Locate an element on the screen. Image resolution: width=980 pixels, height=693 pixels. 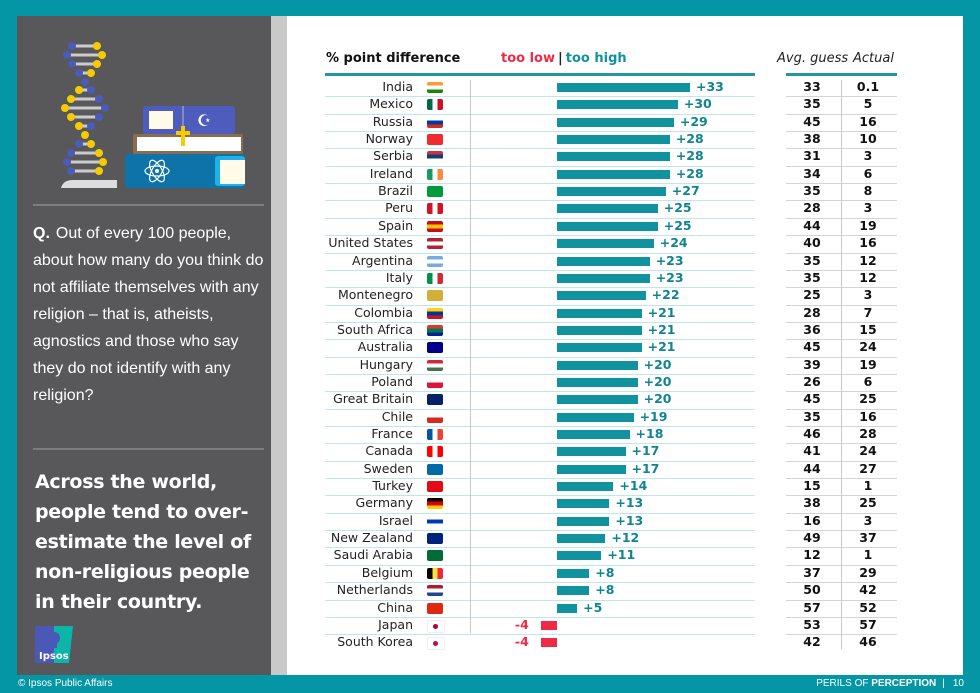
avg-guess-cell: 12 is located at coordinates (812, 555).